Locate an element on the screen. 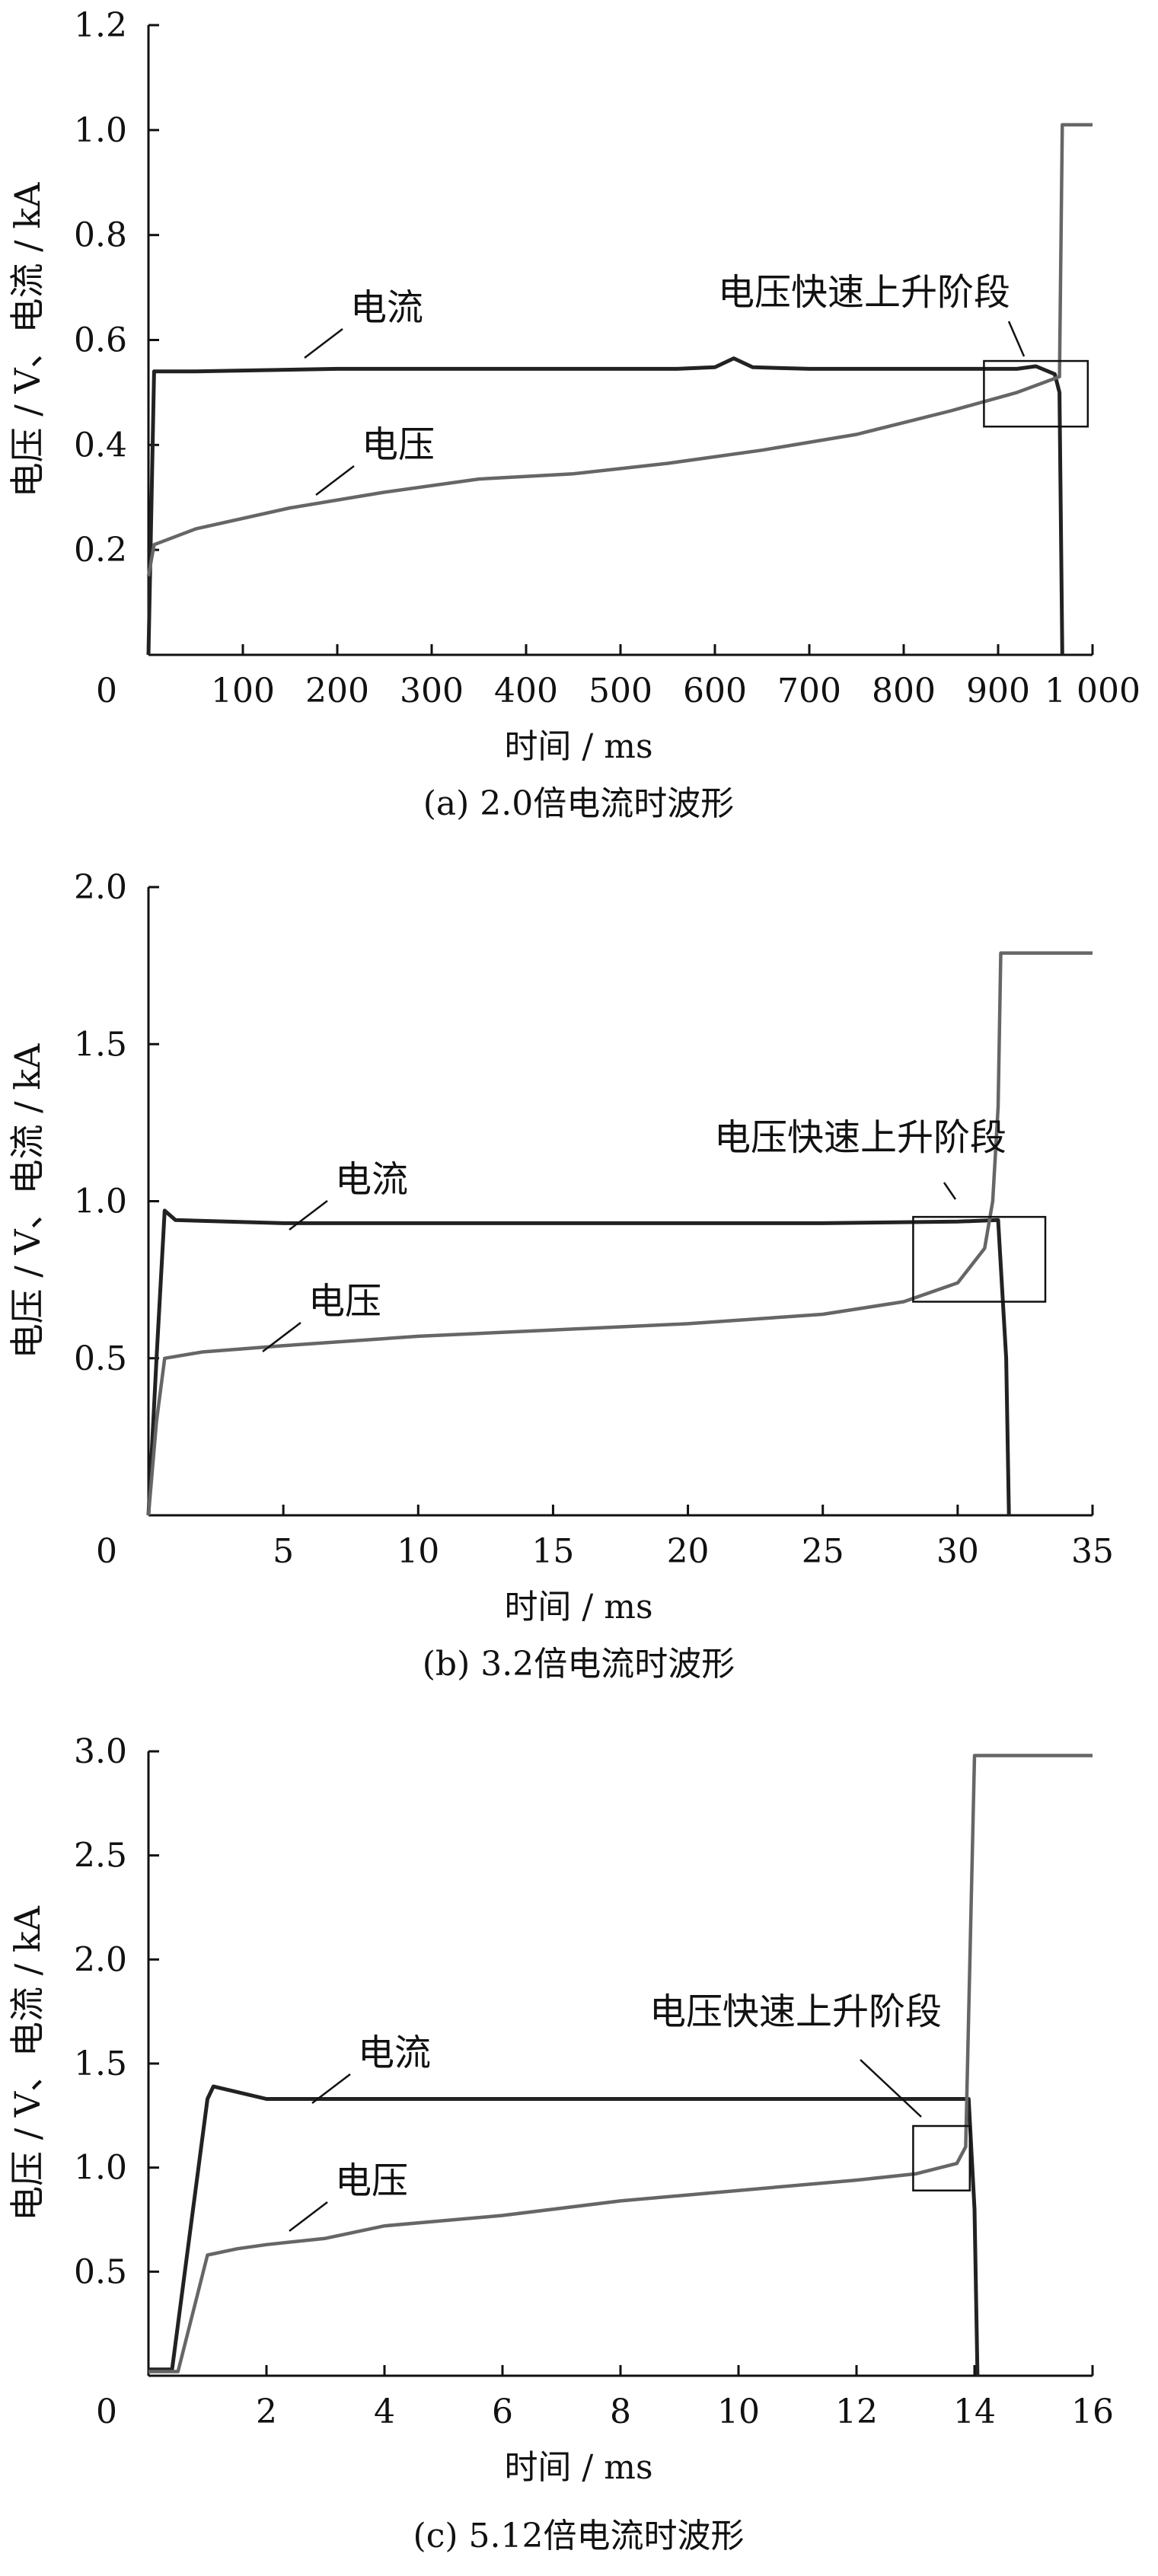 The width and height of the screenshot is (1158, 2576). x-tick-label: 14 is located at coordinates (975, 2411).